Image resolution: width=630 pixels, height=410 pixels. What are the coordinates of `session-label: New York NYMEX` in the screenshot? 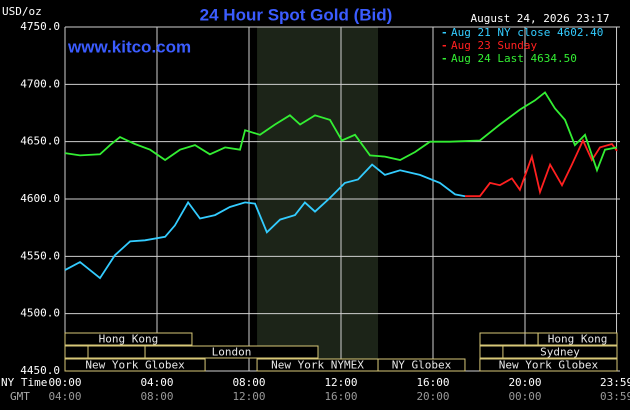 It's located at (317, 365).